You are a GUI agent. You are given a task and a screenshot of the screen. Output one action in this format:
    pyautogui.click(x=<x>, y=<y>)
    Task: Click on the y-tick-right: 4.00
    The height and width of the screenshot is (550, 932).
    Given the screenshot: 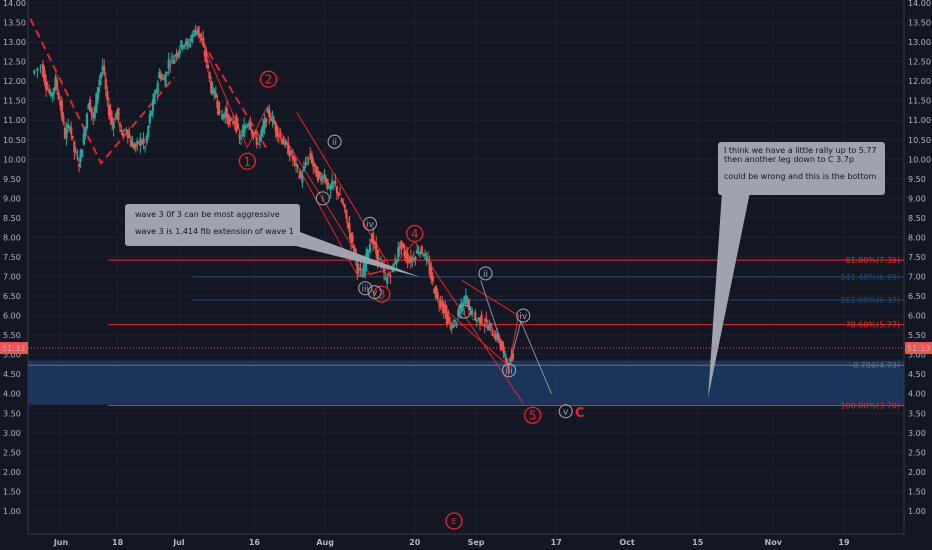 What is the action you would take?
    pyautogui.click(x=917, y=394)
    